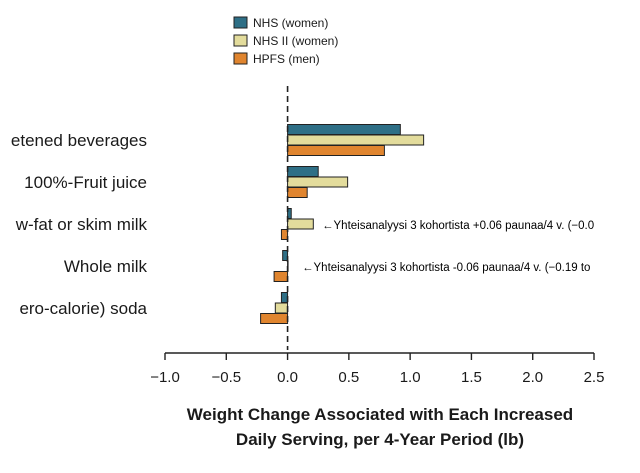  I want to click on x-tick-label: 0.5, so click(348, 377).